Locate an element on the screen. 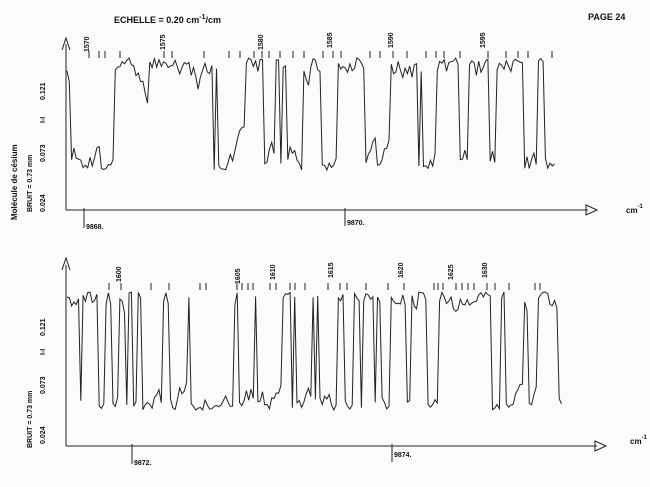 This screenshot has height=487, width=650. chart-2-line-markers is located at coordinates (324, 286).